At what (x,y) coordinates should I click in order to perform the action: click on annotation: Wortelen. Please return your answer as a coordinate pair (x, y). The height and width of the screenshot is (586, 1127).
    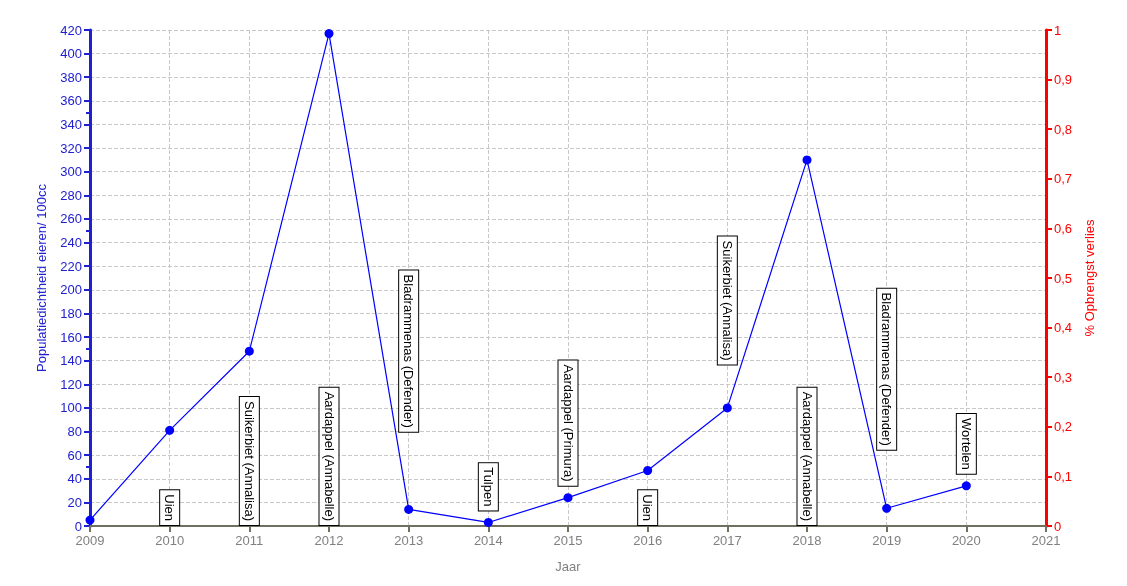
    Looking at the image, I should click on (966, 444).